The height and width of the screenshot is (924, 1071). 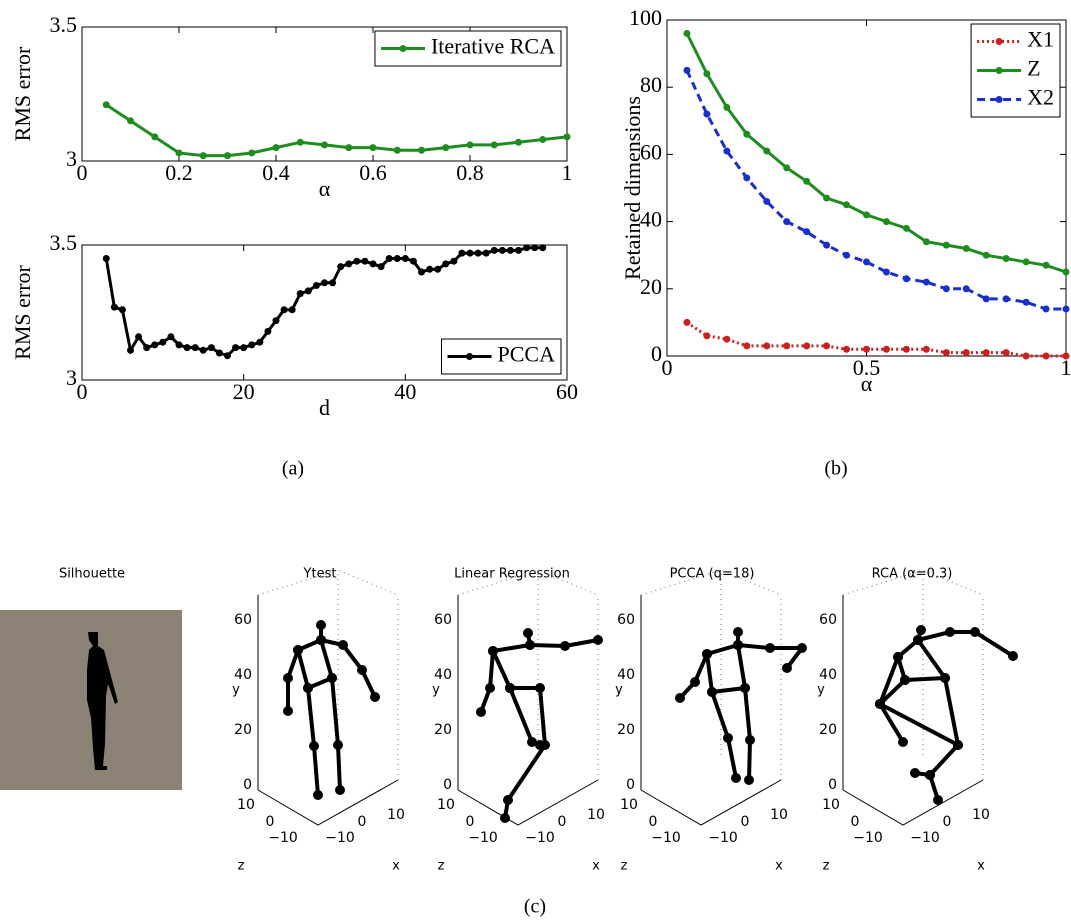 What do you see at coordinates (821, 690) in the screenshot?
I see `axis-label: y` at bounding box center [821, 690].